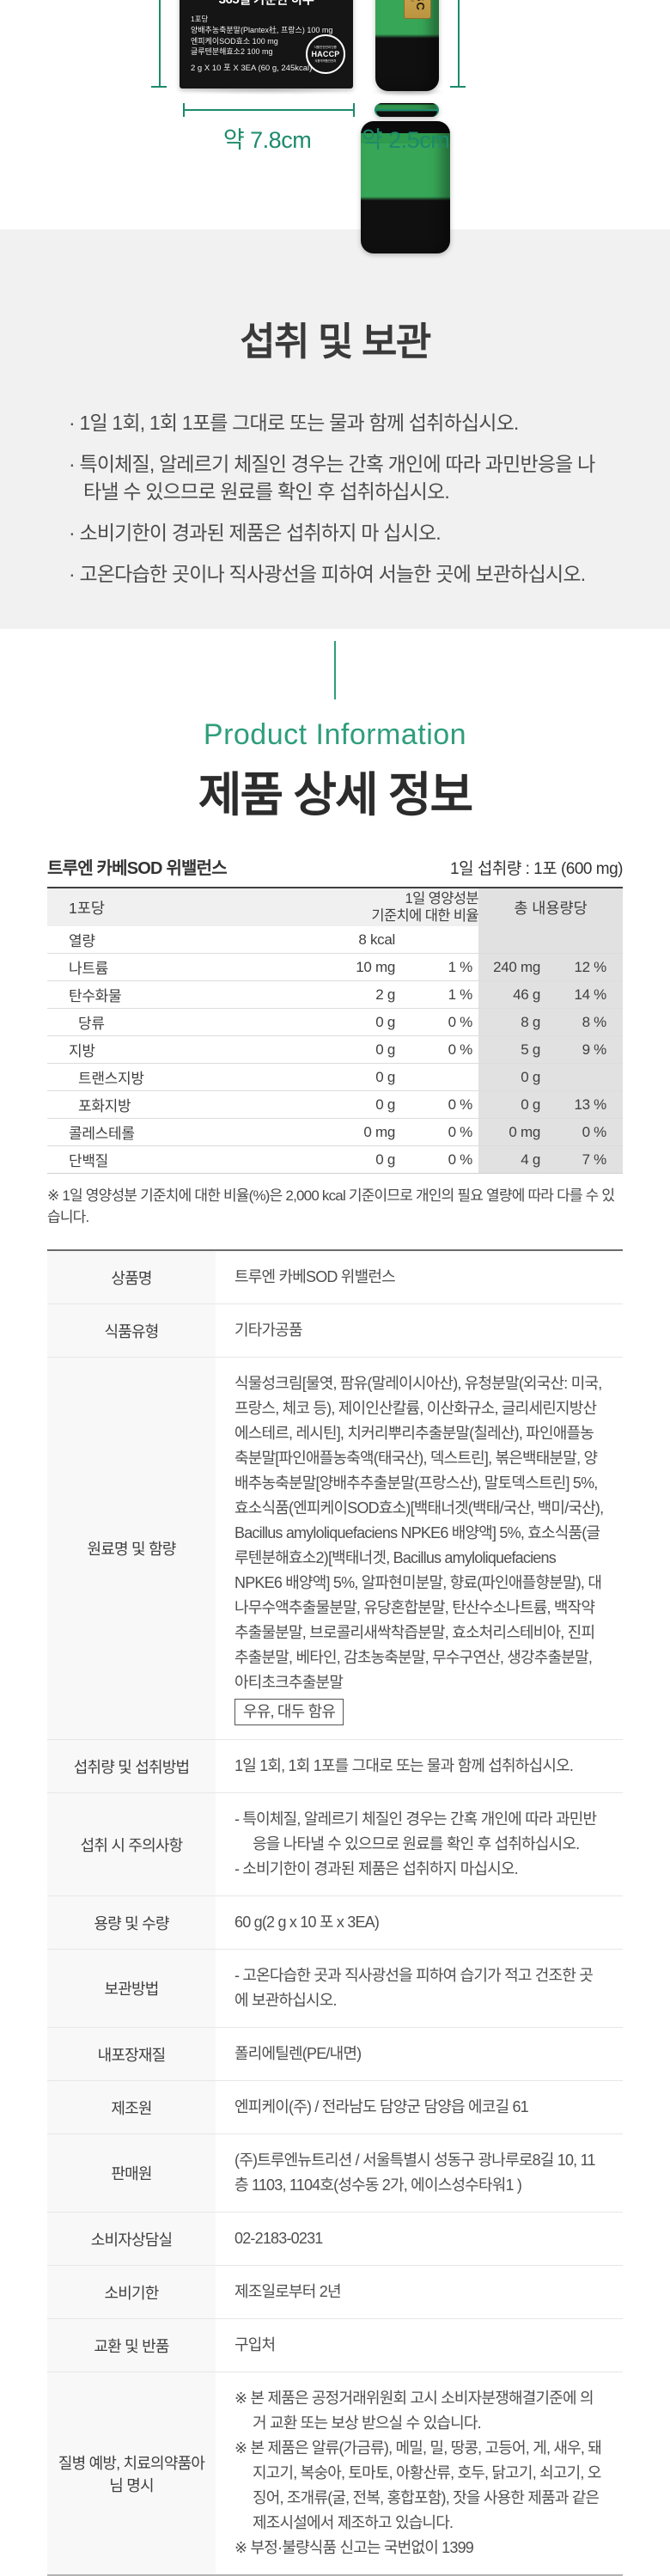 This screenshot has height=2576, width=670. Describe the element at coordinates (412, 1) in the screenshot. I see `stick-label-small-text: 10 mg / 1포당` at that location.